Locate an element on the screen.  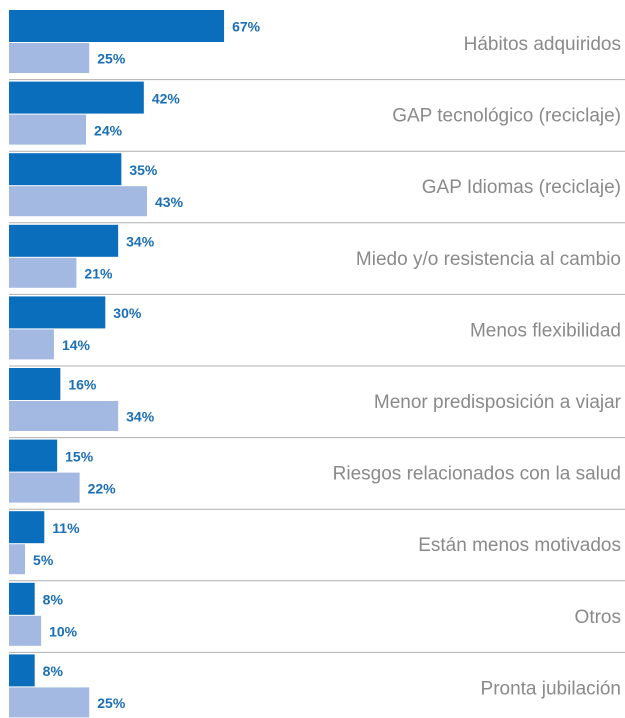
value-label: 42% is located at coordinates (166, 98).